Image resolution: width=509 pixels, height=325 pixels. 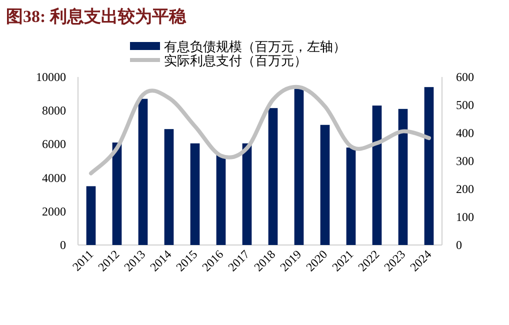 I want to click on y-tick-label: 10000, so click(x=51, y=77).